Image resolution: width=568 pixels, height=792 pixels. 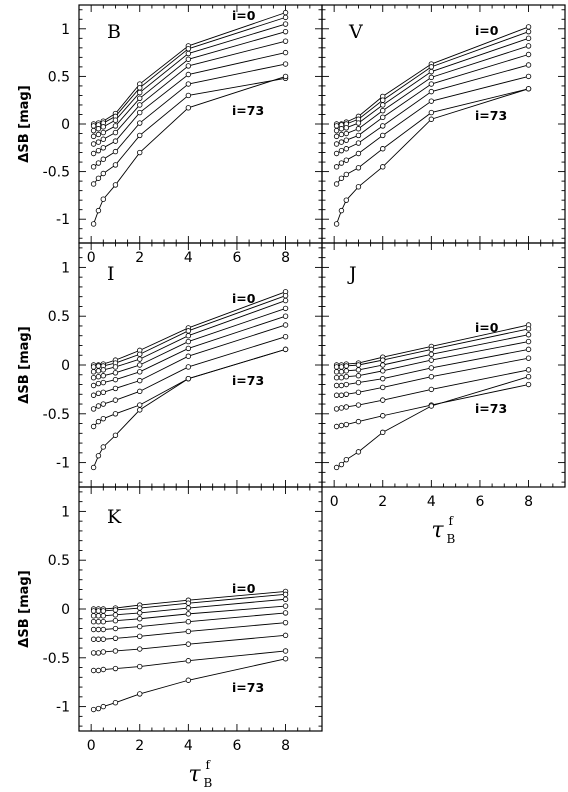 I want to click on y-tick-label: -0.5, so click(x=56, y=659).